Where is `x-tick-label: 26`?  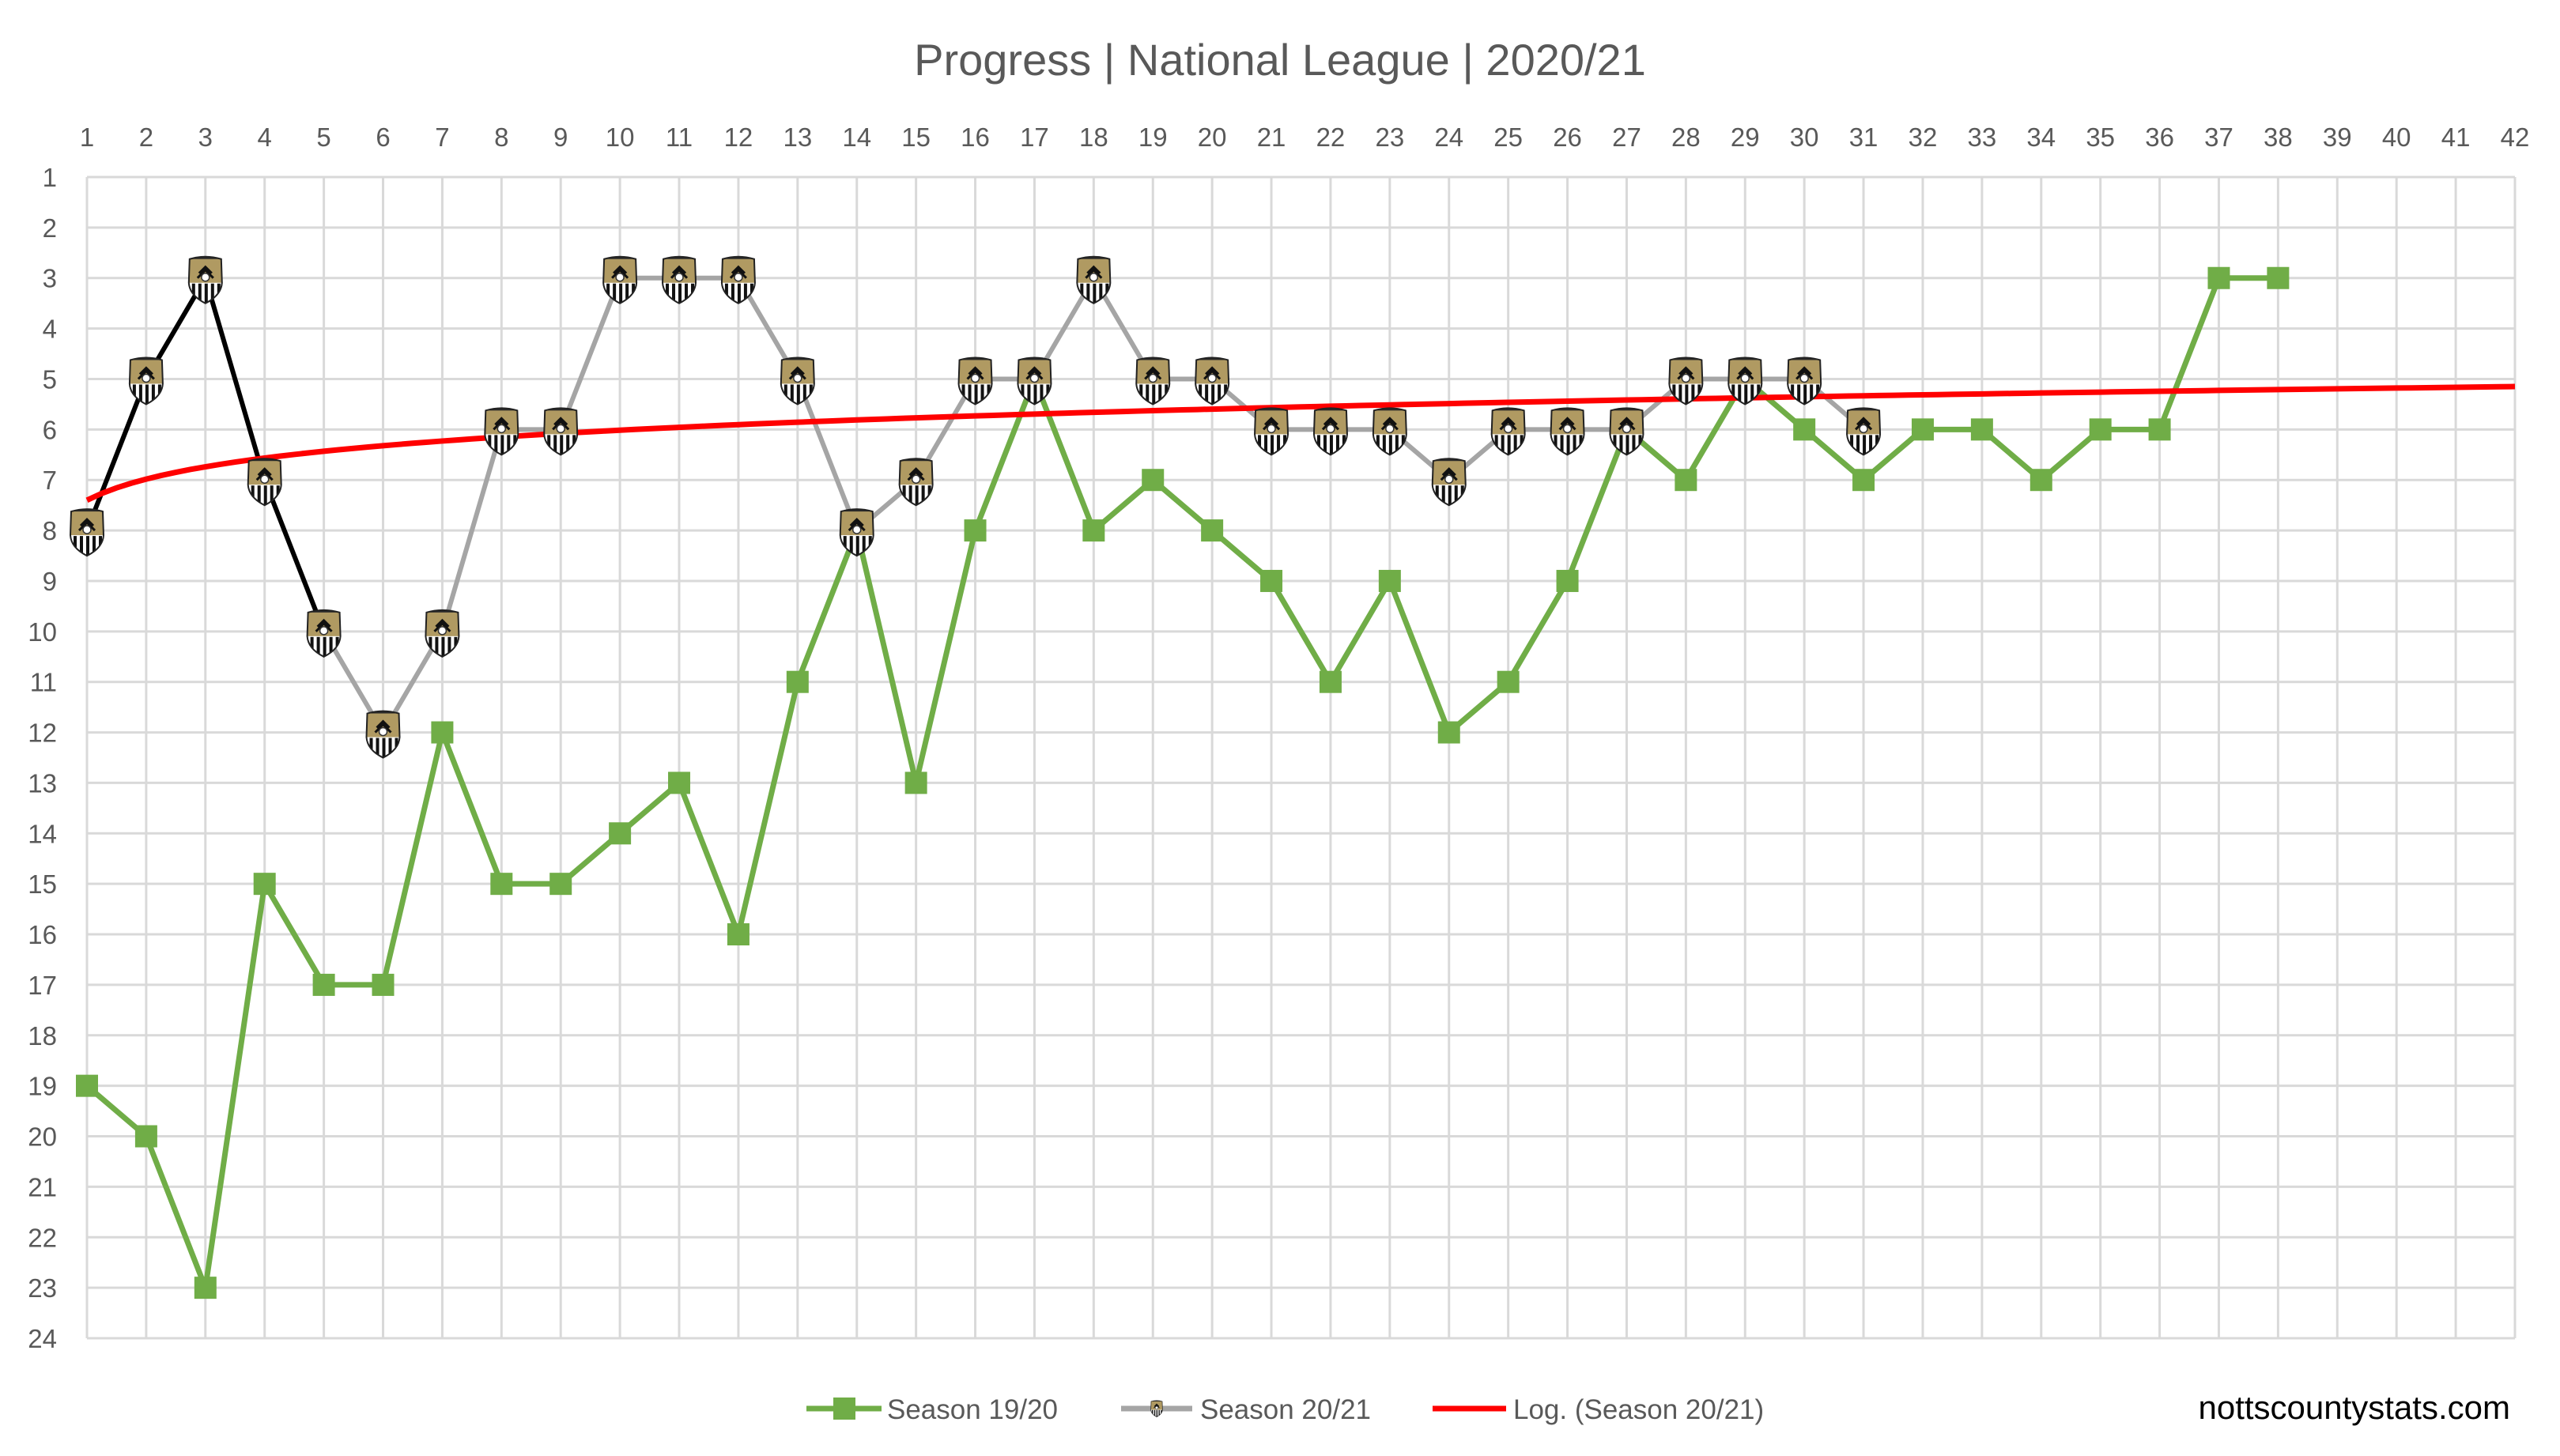 x-tick-label: 26 is located at coordinates (1567, 137).